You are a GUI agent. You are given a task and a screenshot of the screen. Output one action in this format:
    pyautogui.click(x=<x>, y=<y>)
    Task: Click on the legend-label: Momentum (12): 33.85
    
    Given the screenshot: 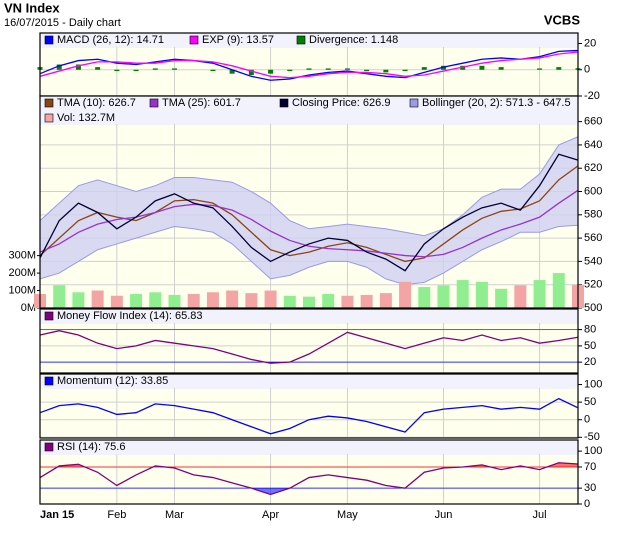 What is the action you would take?
    pyautogui.click(x=112, y=381)
    